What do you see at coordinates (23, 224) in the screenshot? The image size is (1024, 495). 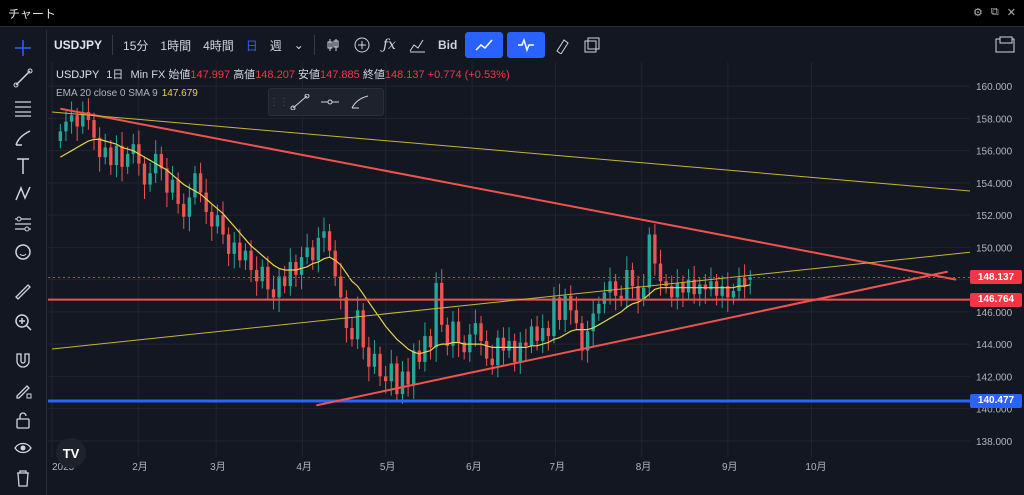 I see `prediction-tool-icon` at bounding box center [23, 224].